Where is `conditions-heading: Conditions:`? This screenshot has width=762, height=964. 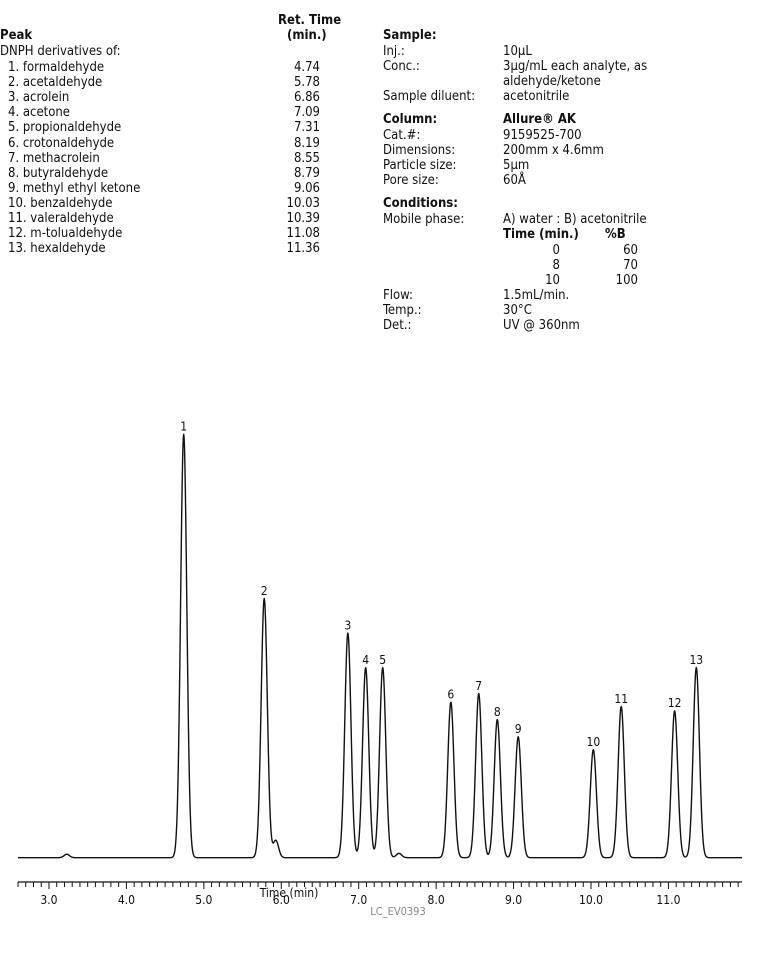 conditions-heading: Conditions: is located at coordinates (420, 203).